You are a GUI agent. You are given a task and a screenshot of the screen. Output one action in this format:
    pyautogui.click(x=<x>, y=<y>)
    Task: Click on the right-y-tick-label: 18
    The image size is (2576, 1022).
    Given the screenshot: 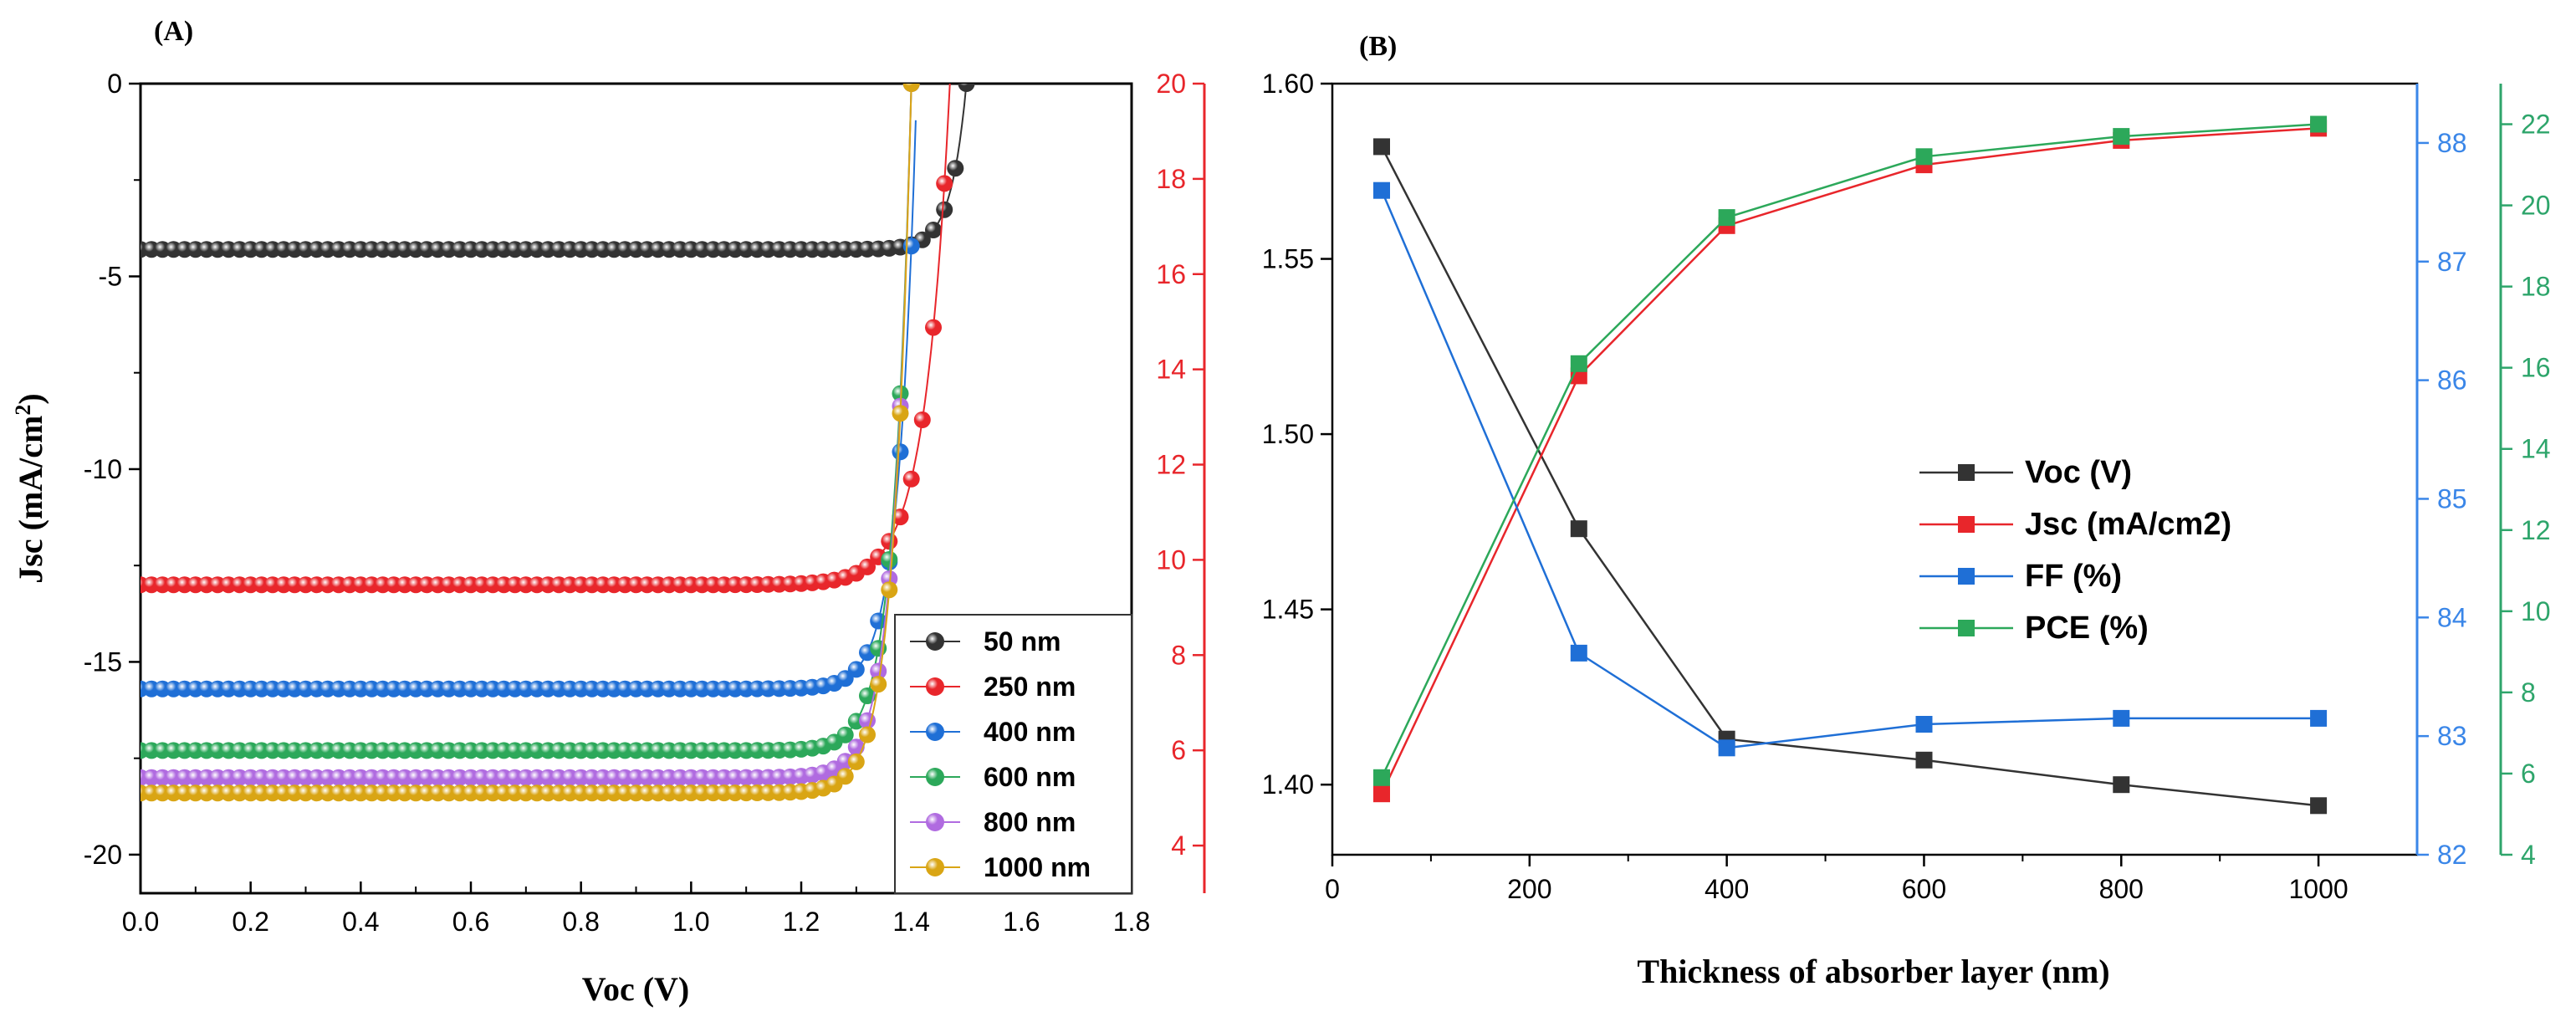 What is the action you would take?
    pyautogui.click(x=1171, y=179)
    